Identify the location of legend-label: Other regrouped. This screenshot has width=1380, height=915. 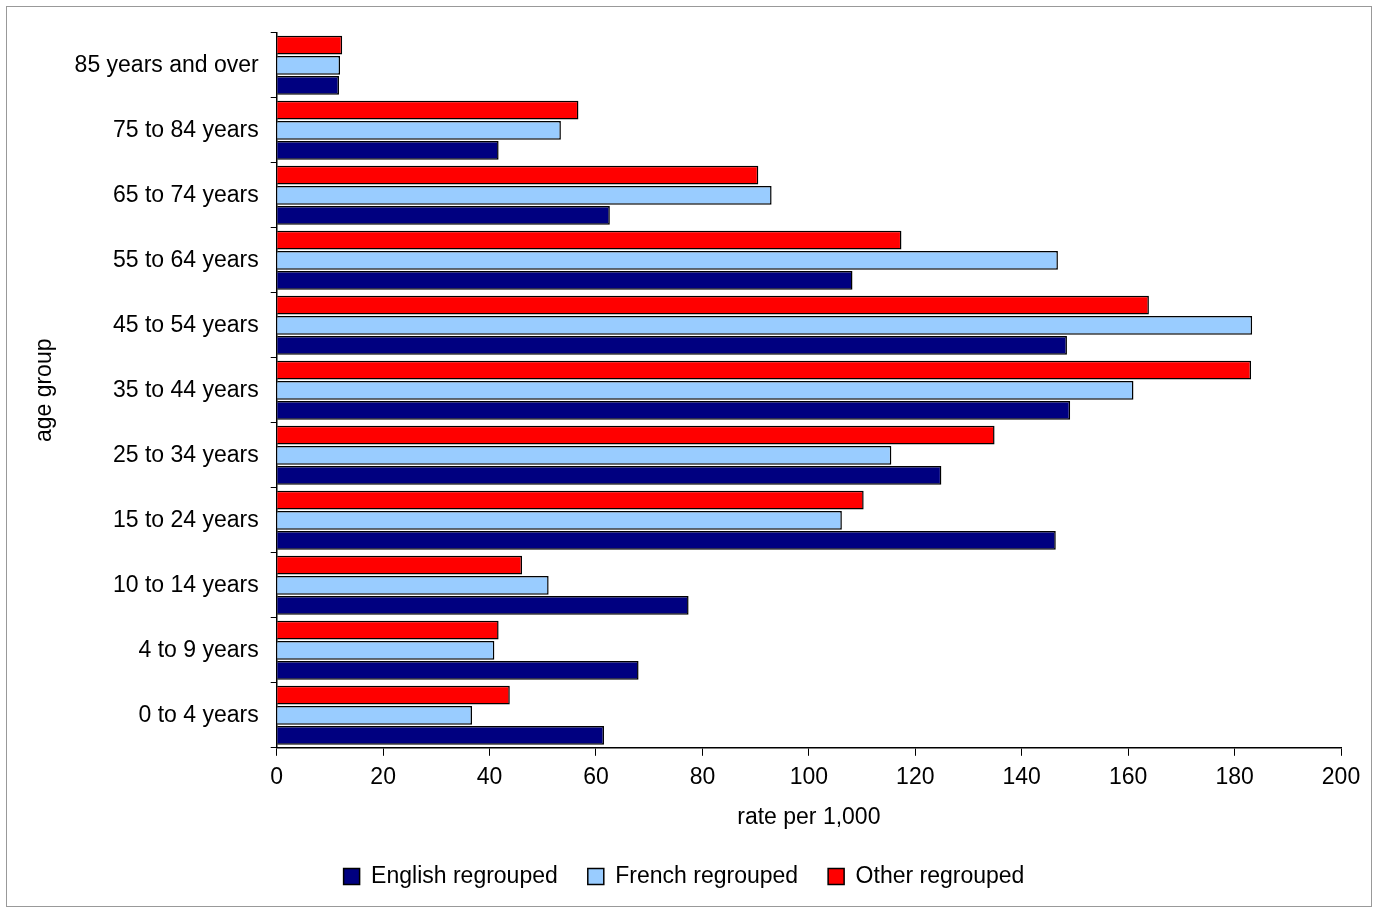
(940, 874).